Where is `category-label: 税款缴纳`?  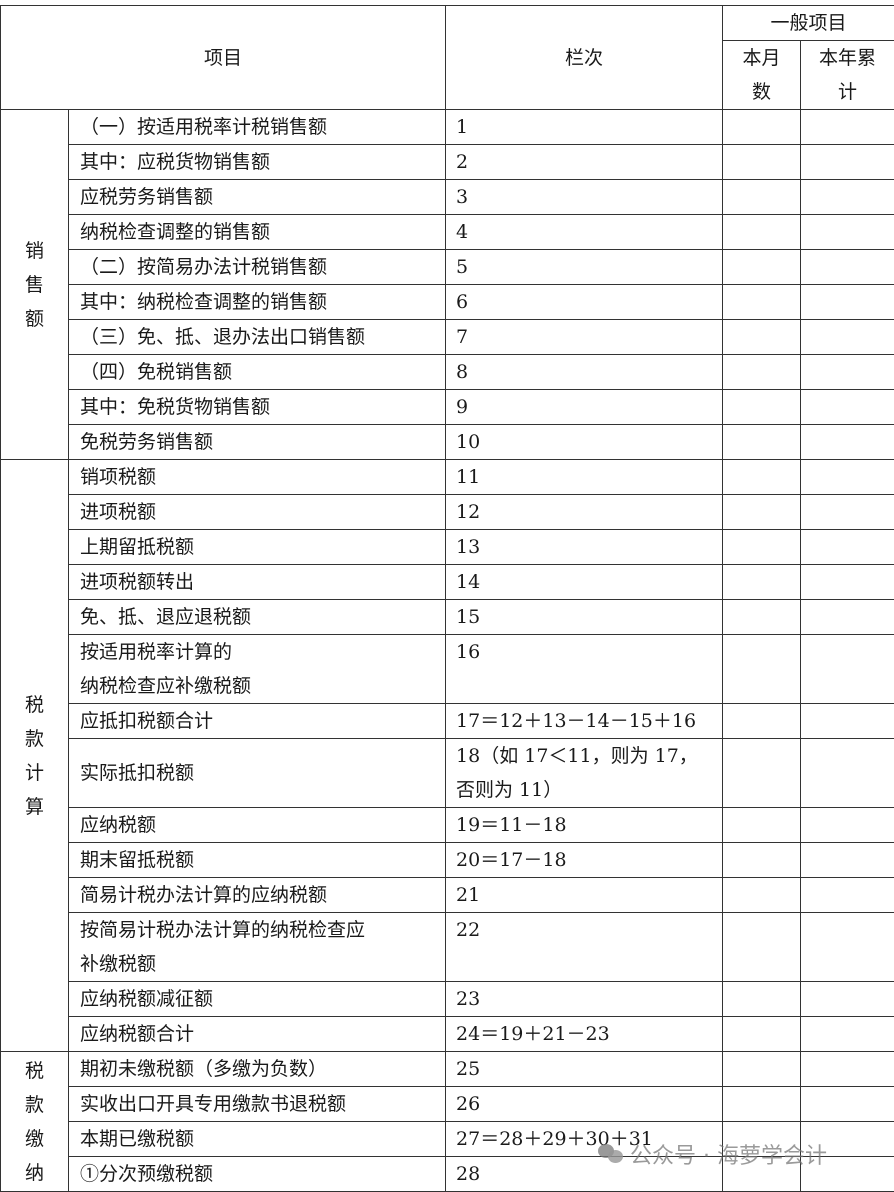
category-label: 税款缴纳 is located at coordinates (35, 1122).